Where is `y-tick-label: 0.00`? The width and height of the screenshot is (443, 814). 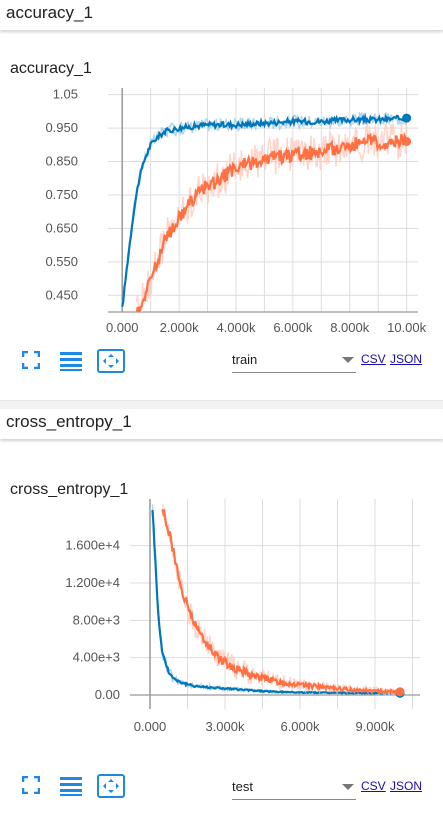
y-tick-label: 0.00 is located at coordinates (107, 694).